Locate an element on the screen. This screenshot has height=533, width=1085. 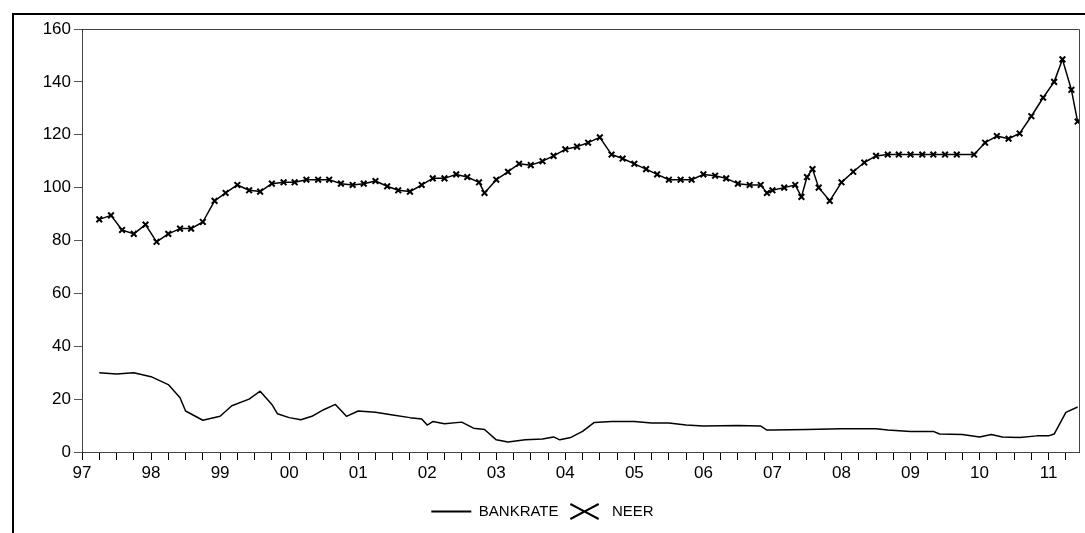
x-tick-label: 10 is located at coordinates (980, 472).